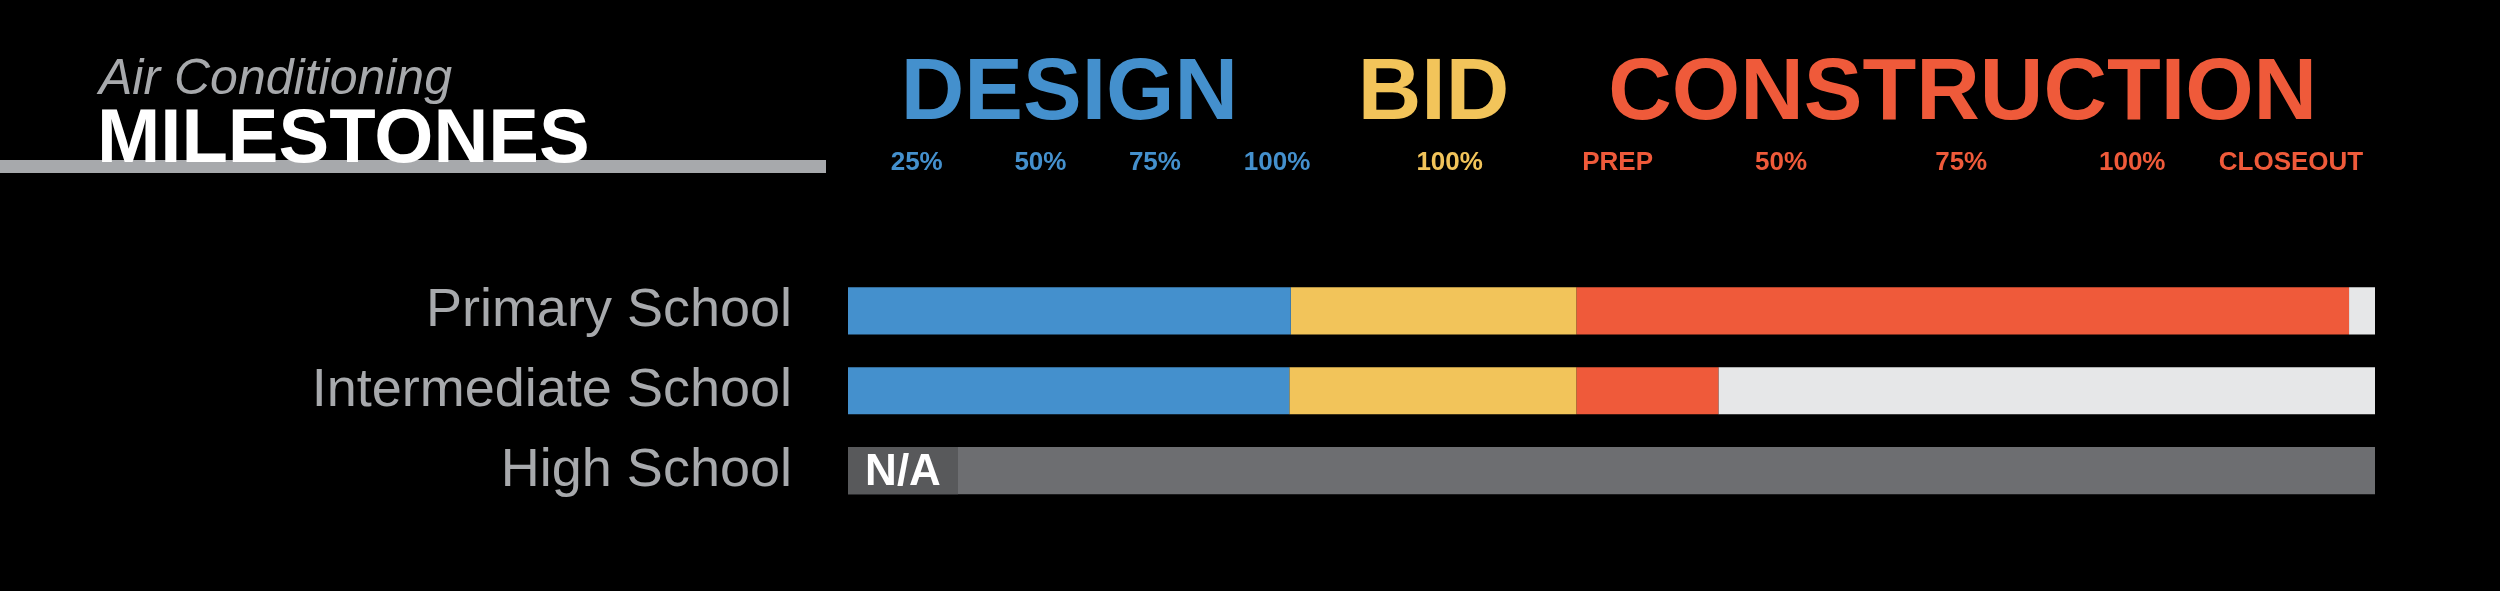  Describe the element at coordinates (1963, 89) in the screenshot. I see `series-label: CONSTRUCTION` at that location.